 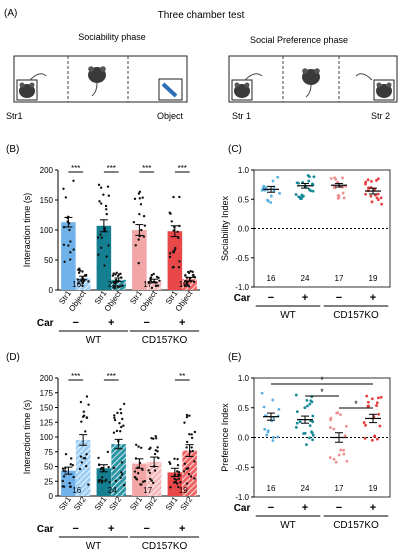 I want to click on y-tick-label: 150, so click(x=47, y=408).